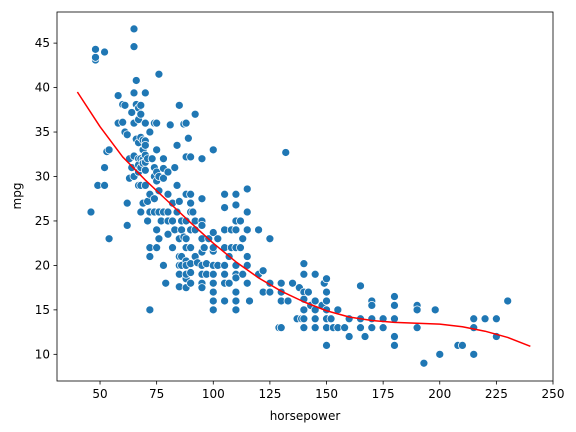  Describe the element at coordinates (305, 416) in the screenshot. I see `x-axis-label: horsepower` at that location.